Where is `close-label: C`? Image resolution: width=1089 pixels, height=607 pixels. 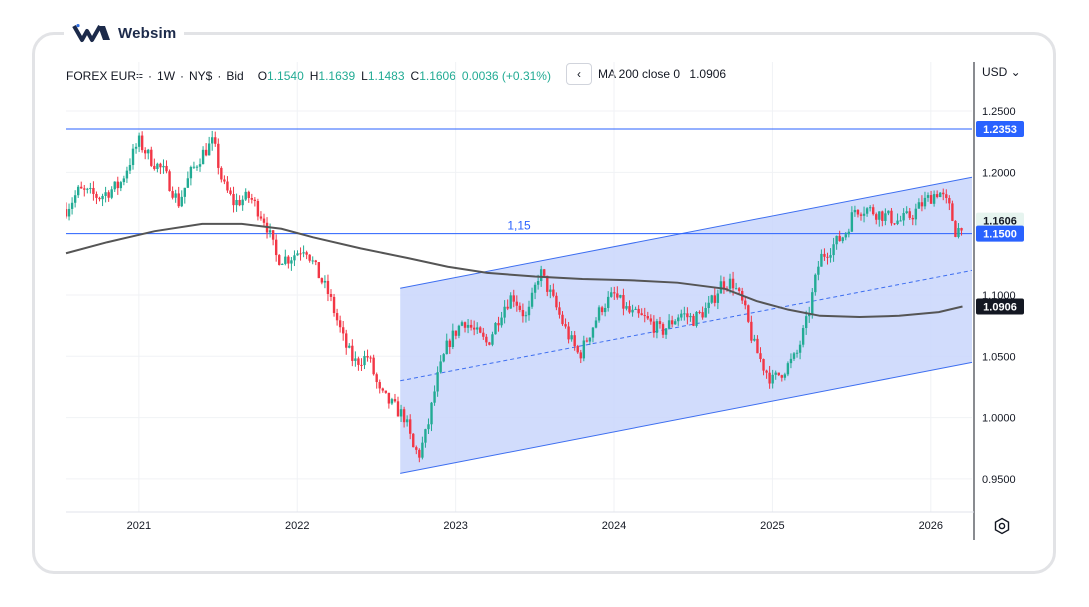
close-label: C is located at coordinates (415, 76).